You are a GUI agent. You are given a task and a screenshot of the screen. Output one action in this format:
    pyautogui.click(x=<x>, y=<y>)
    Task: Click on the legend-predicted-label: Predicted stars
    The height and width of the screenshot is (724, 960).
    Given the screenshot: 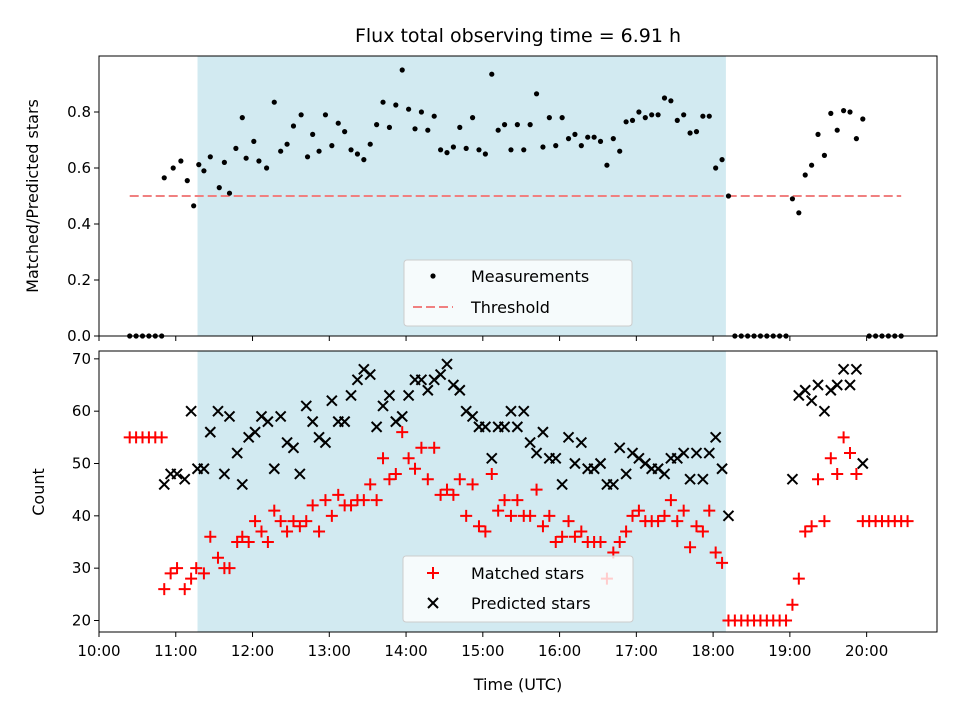 What is the action you would take?
    pyautogui.click(x=531, y=603)
    